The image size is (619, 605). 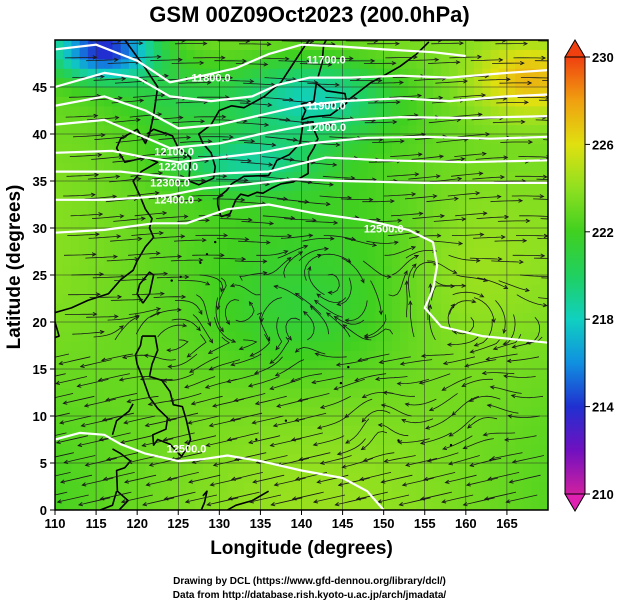 What do you see at coordinates (301, 168) in the screenshot?
I see `height-contour` at bounding box center [301, 168].